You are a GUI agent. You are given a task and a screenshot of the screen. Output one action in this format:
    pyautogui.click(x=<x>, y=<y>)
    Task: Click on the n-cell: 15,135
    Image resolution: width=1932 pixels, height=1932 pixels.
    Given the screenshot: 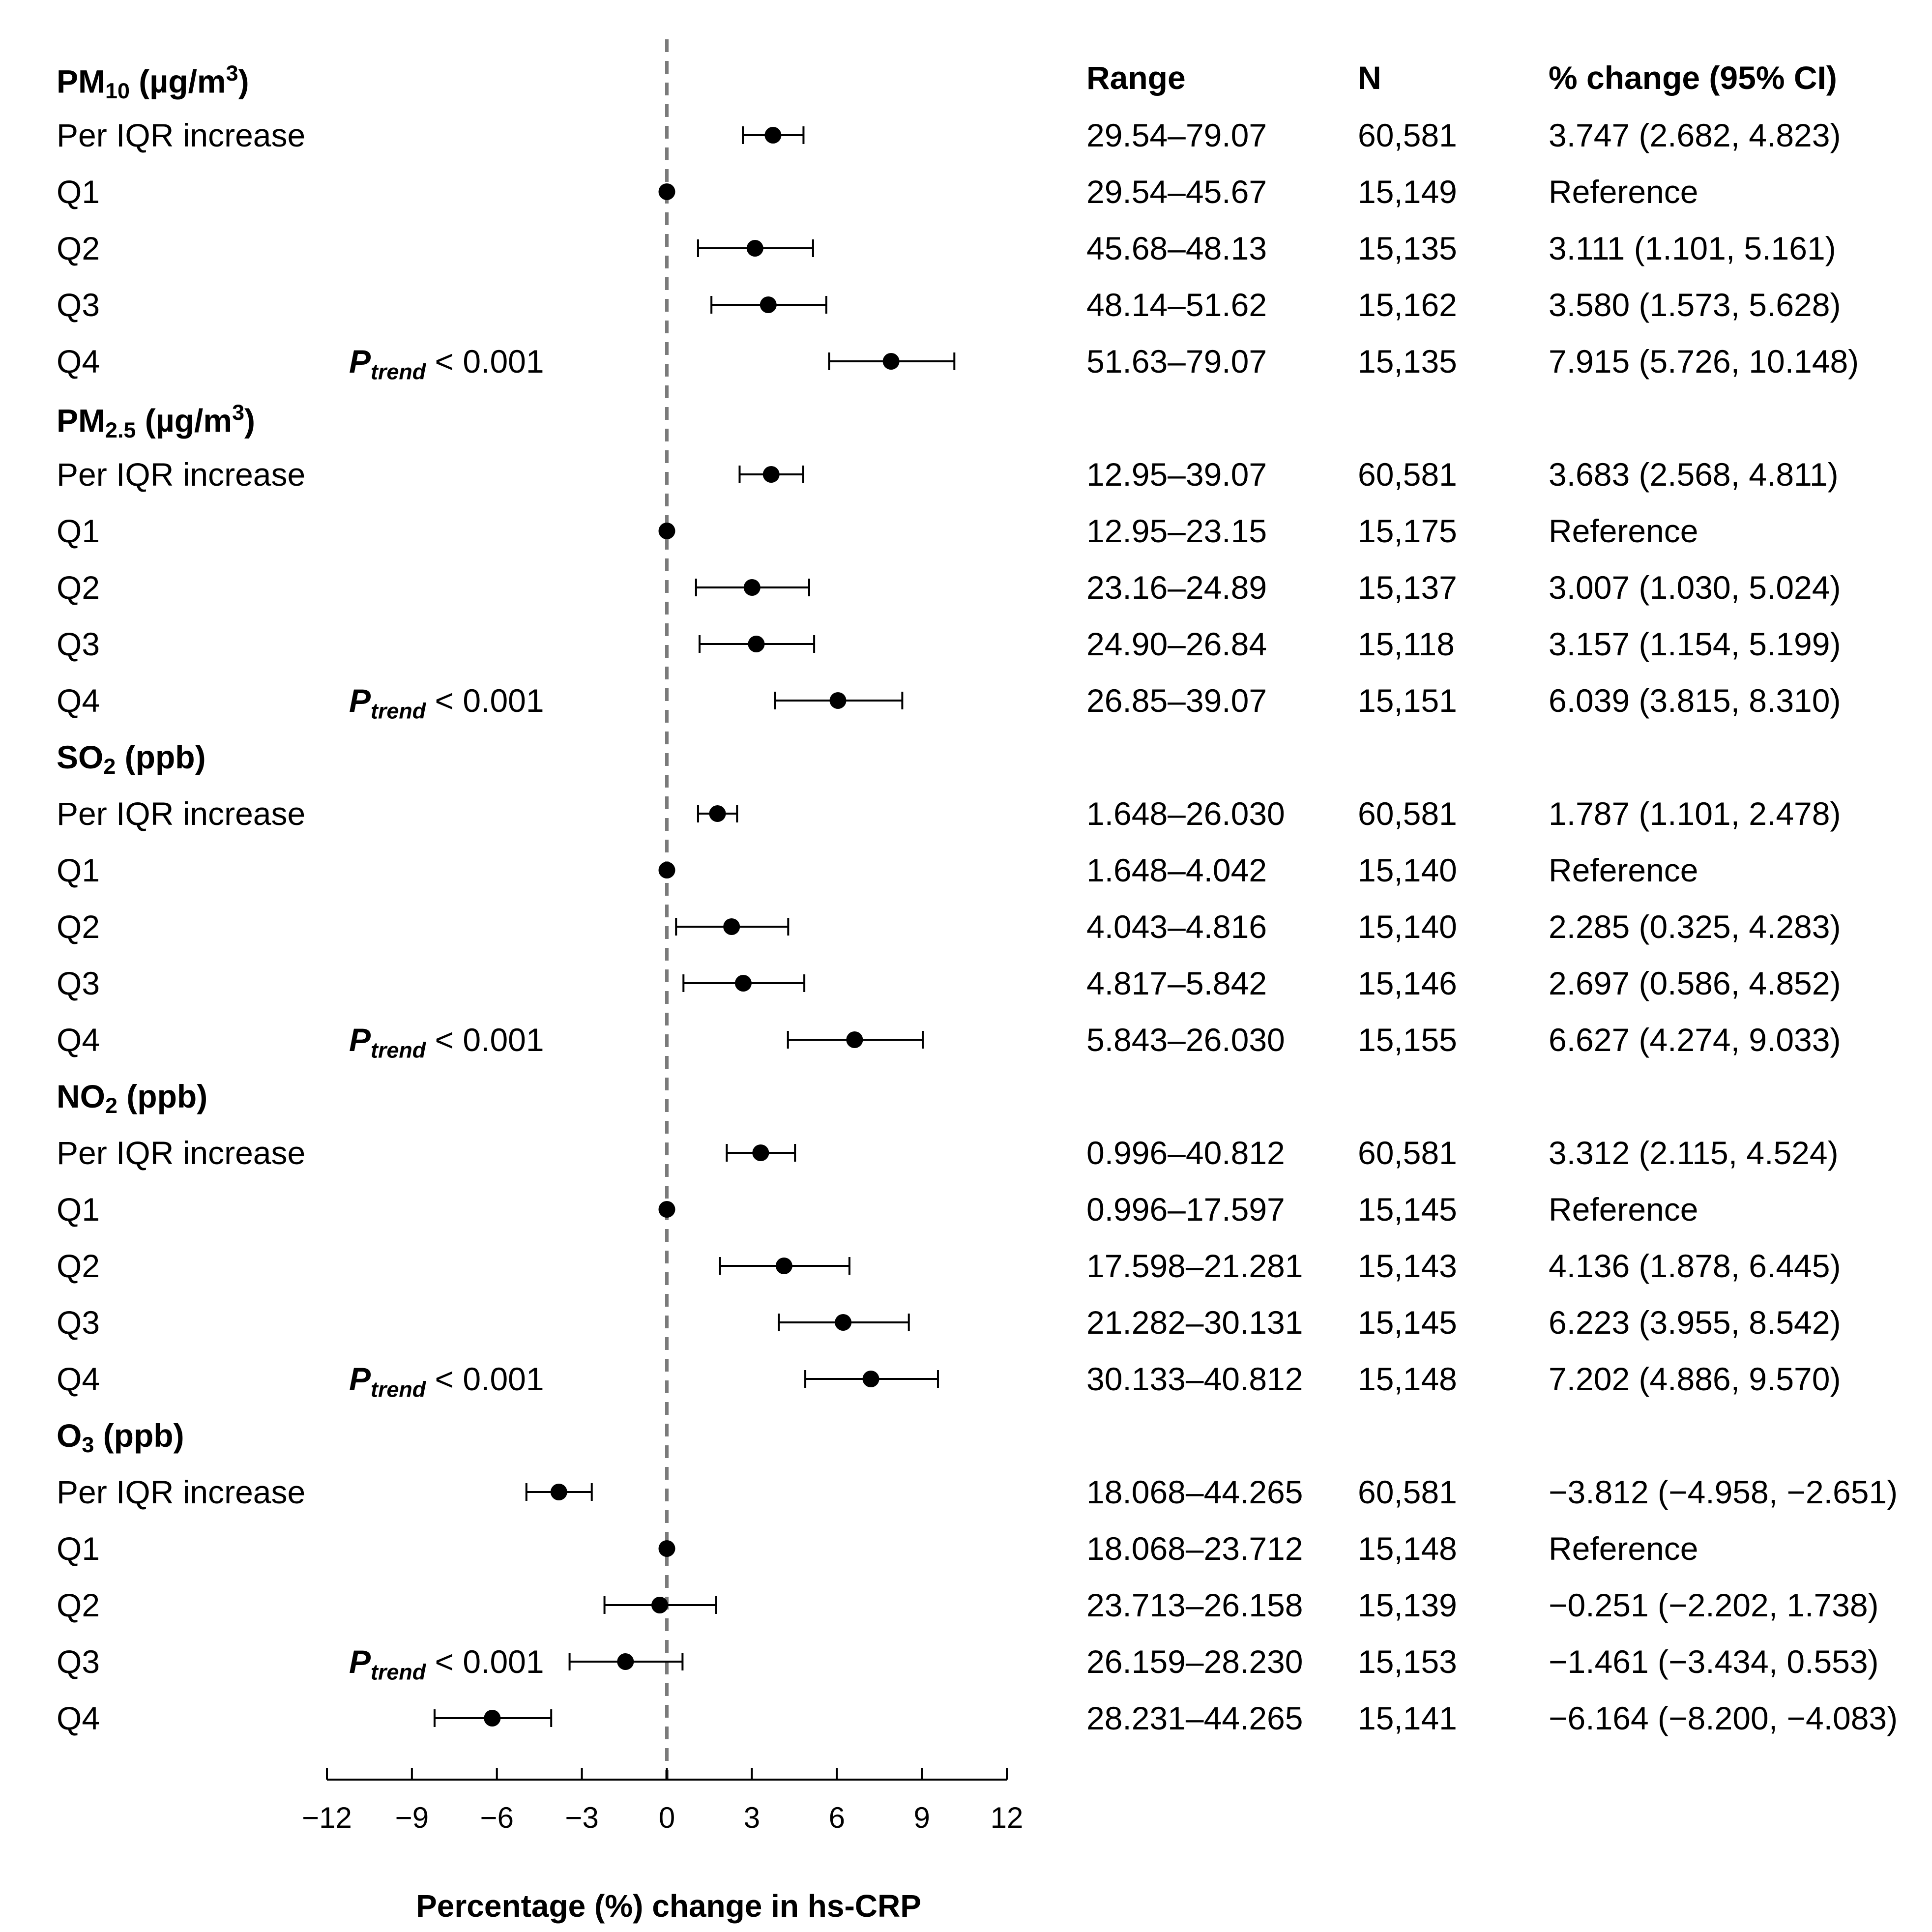 What is the action you would take?
    pyautogui.click(x=1407, y=248)
    